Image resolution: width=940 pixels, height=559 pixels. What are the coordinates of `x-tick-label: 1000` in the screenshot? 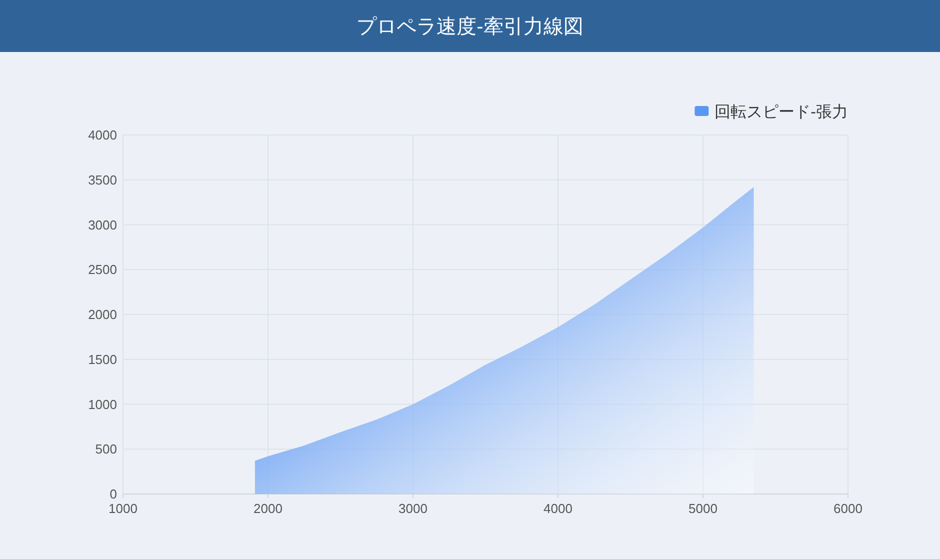 It's located at (123, 508).